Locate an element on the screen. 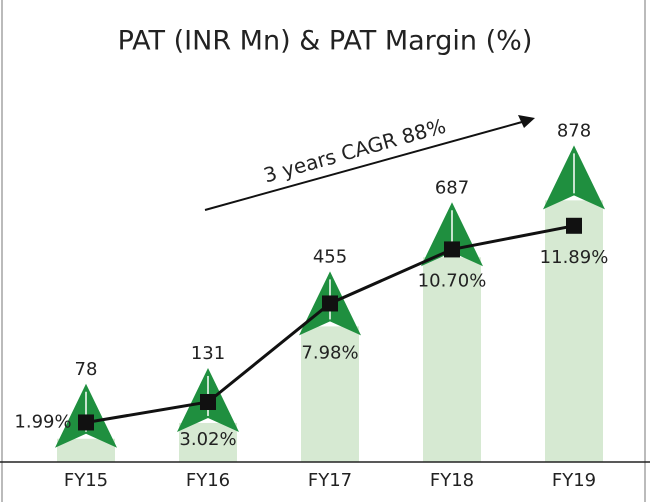 Image resolution: width=650 pixels, height=502 pixels. margin-label: 10.70% is located at coordinates (452, 280).